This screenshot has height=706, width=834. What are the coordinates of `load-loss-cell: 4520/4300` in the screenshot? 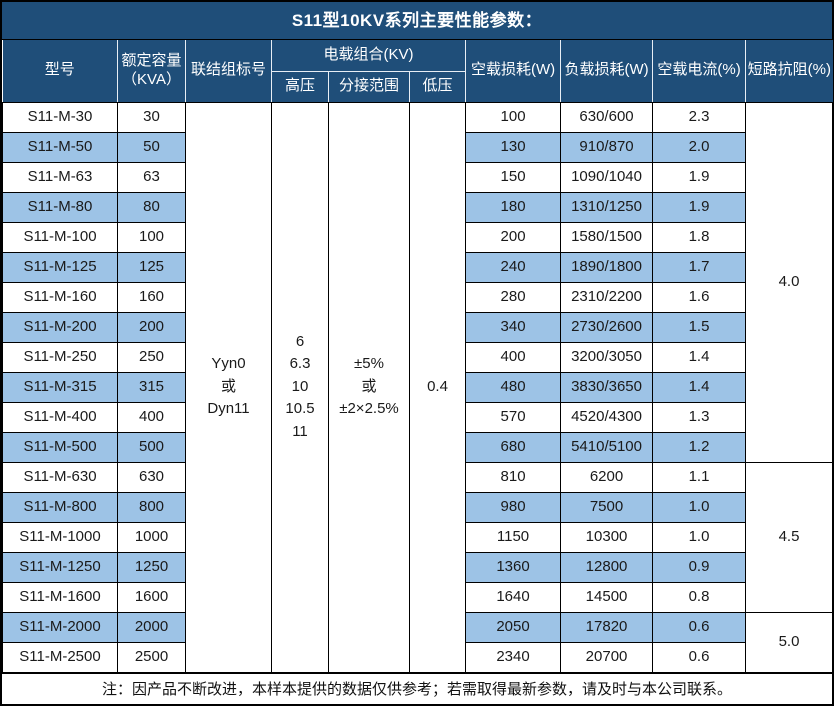 It's located at (607, 417).